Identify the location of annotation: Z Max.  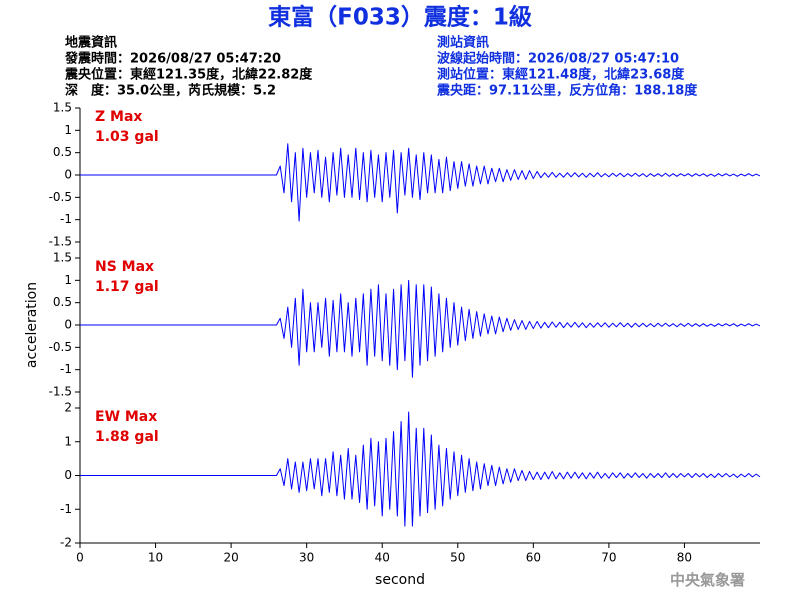
(118, 117).